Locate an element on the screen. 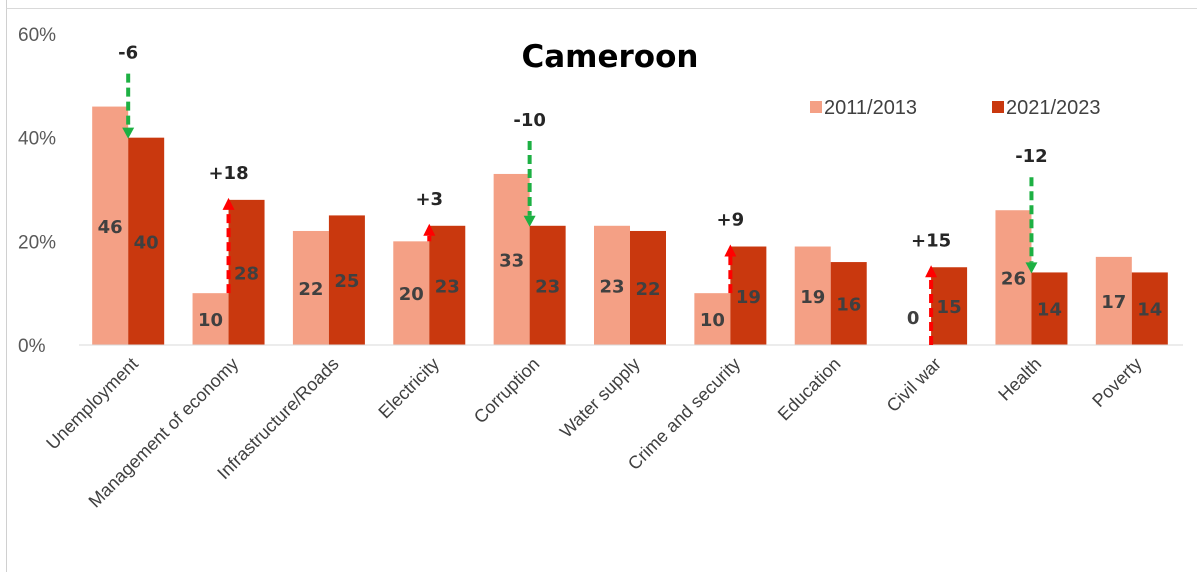 The height and width of the screenshot is (572, 1197). y-tick-label: 0% is located at coordinates (32, 346).